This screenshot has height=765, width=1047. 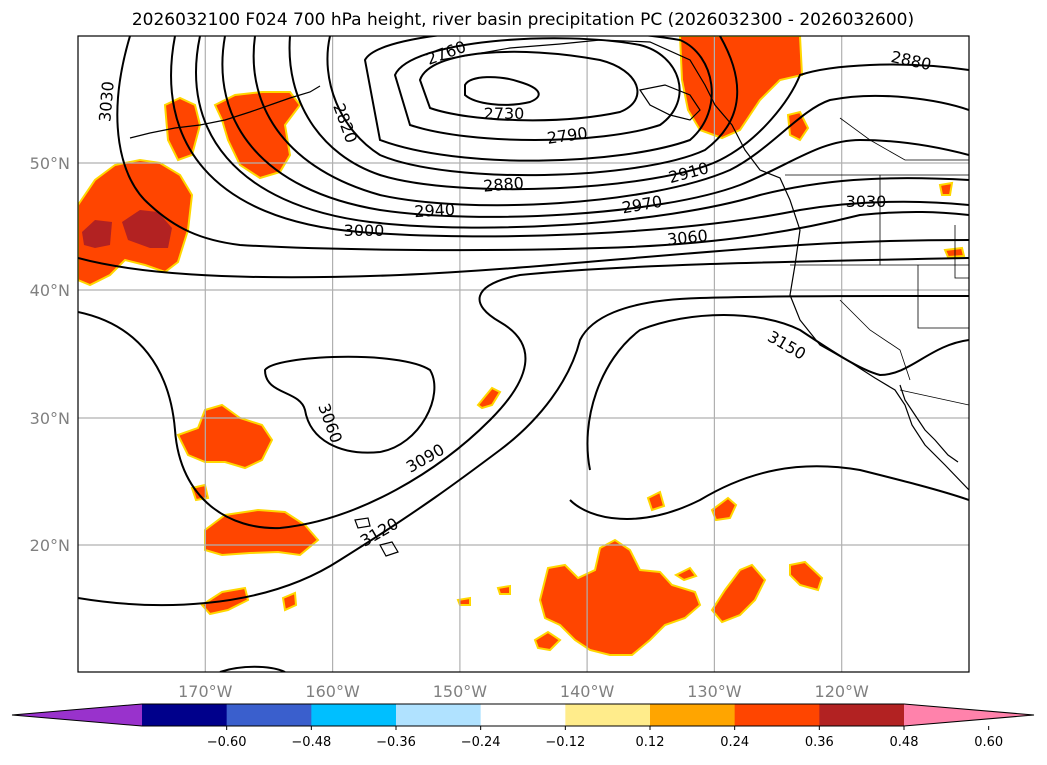 What do you see at coordinates (904, 742) in the screenshot?
I see `colorbar-tick-label: 0.48` at bounding box center [904, 742].